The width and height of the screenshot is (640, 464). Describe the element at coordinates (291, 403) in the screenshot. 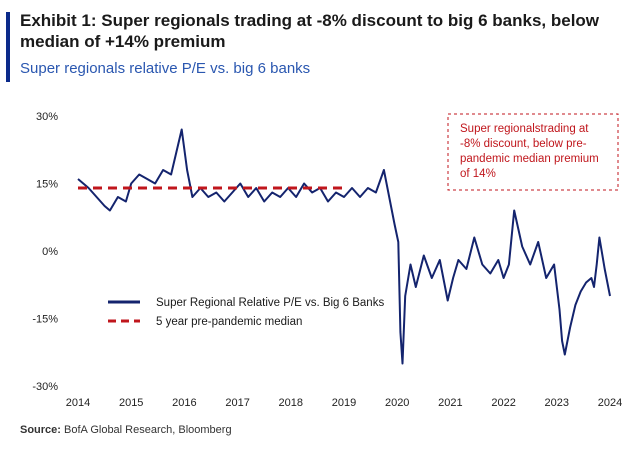

I see `x-tick-label: 2018` at that location.